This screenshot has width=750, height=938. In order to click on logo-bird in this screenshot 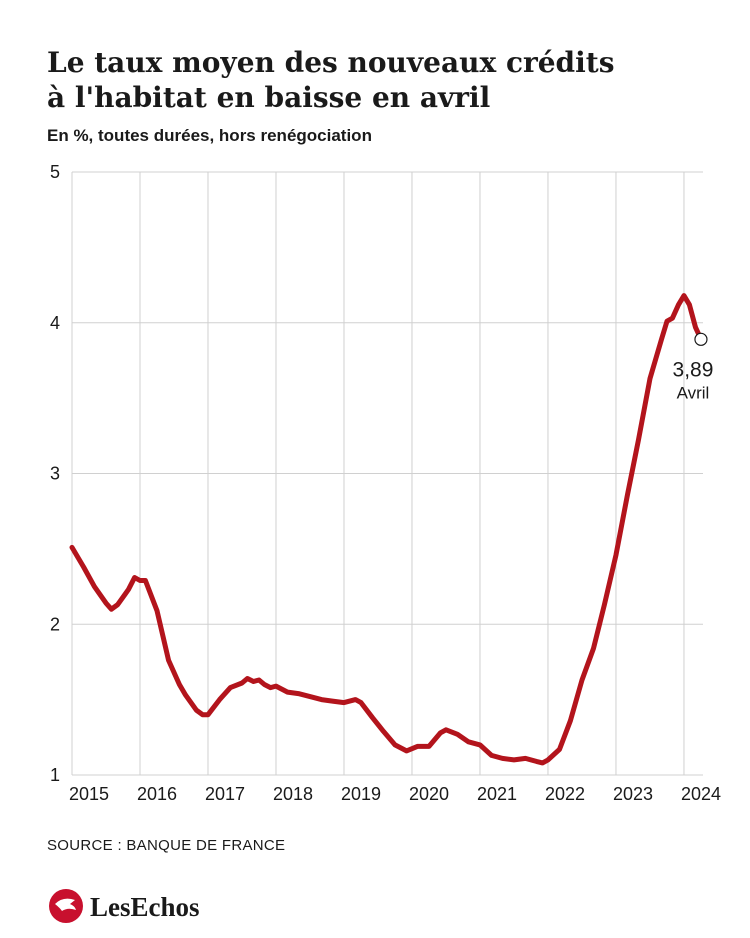, I will do `click(65, 904)`.